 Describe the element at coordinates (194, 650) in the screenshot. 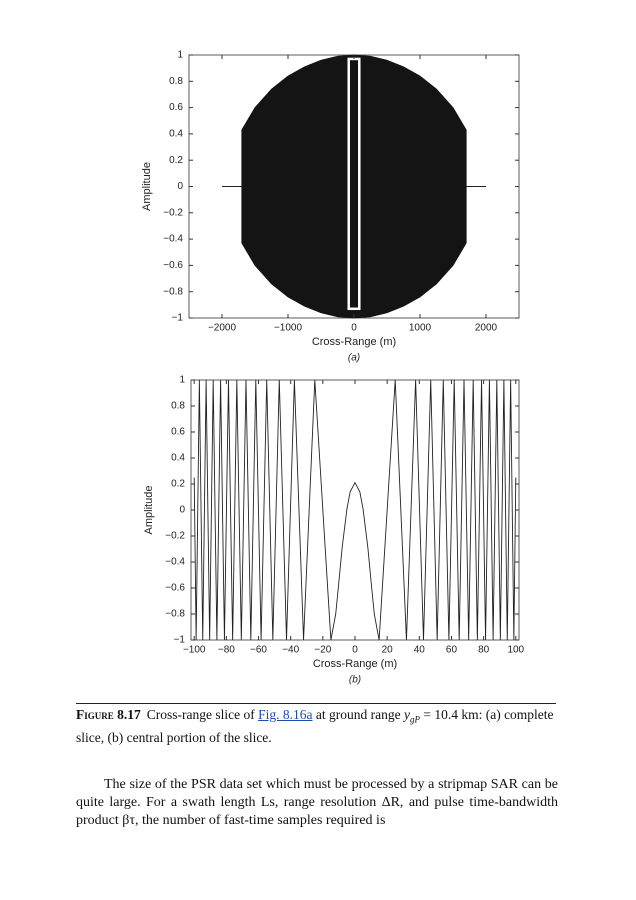

I see `x-tick-label: −100` at that location.